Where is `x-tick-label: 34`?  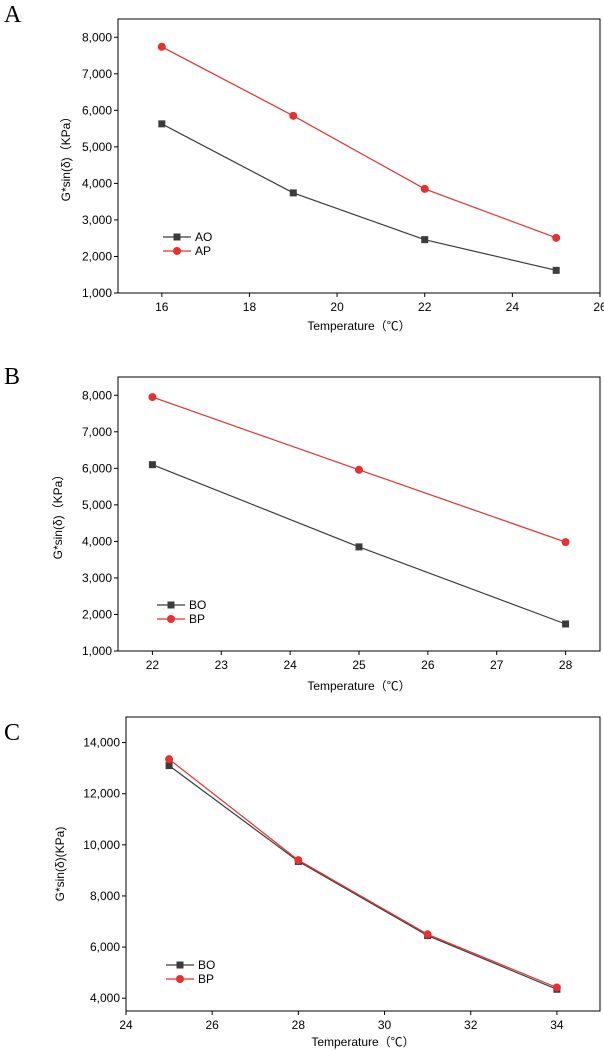 x-tick-label: 34 is located at coordinates (557, 1025).